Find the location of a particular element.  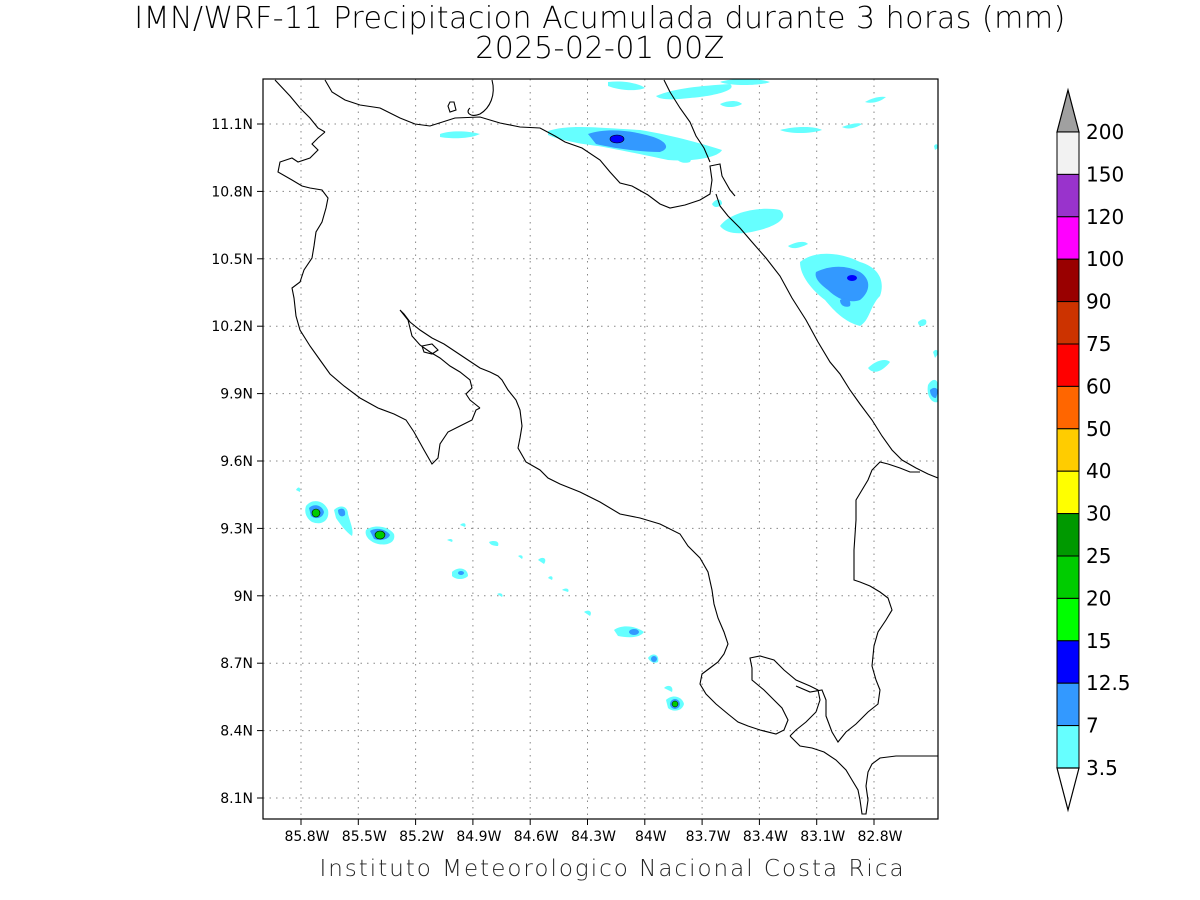

panama-border is located at coordinates (863, 775).